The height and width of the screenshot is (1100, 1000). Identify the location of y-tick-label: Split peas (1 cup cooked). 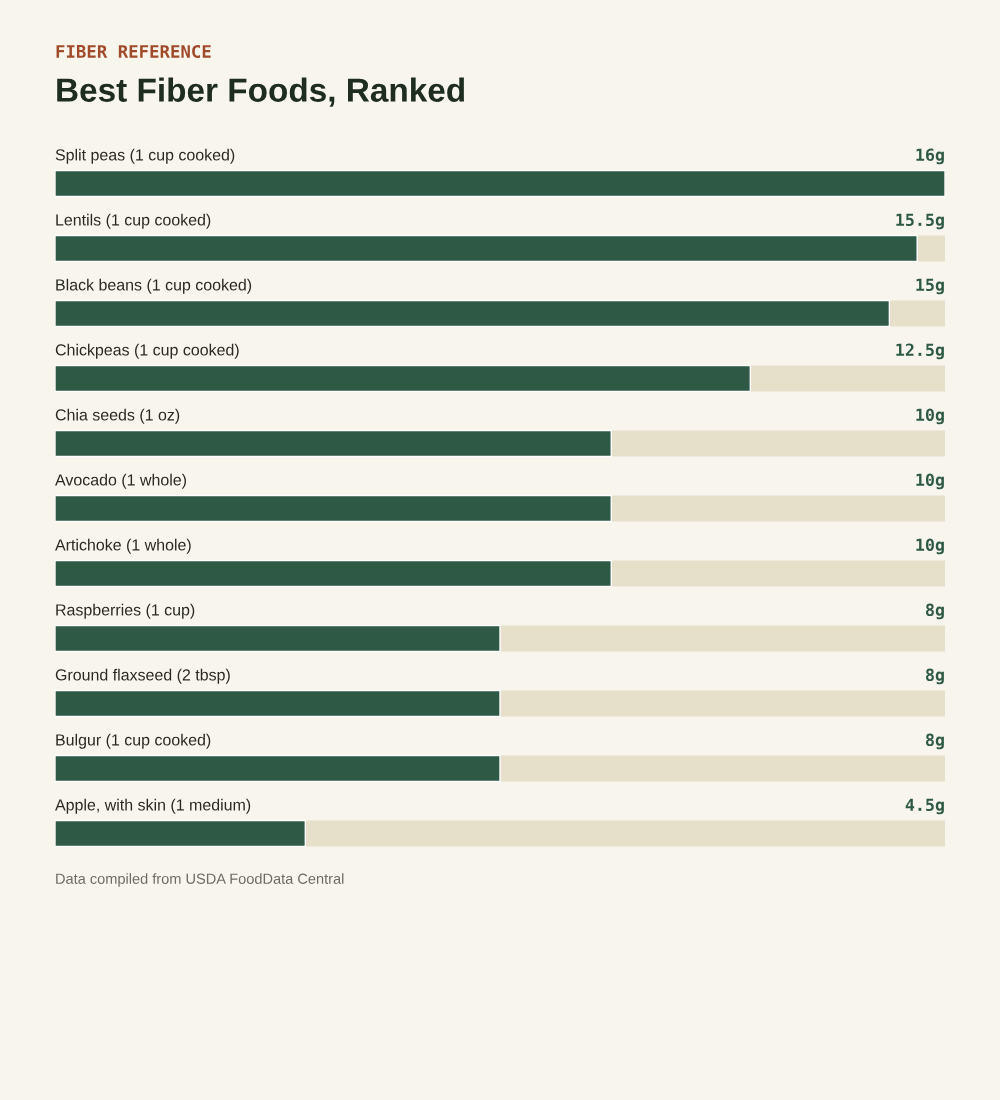
(145, 156).